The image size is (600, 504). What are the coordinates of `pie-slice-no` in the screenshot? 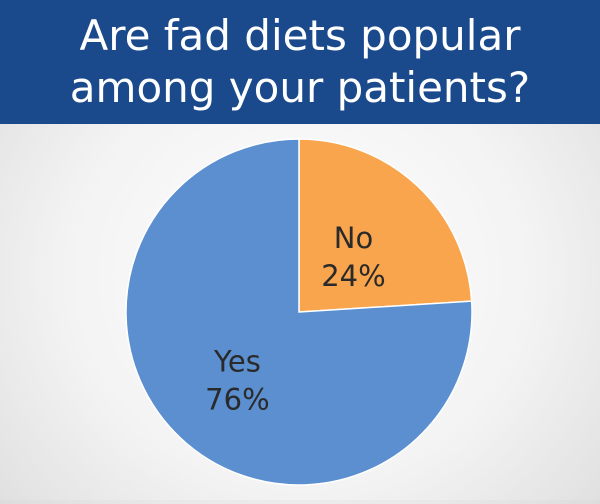 It's located at (385, 225).